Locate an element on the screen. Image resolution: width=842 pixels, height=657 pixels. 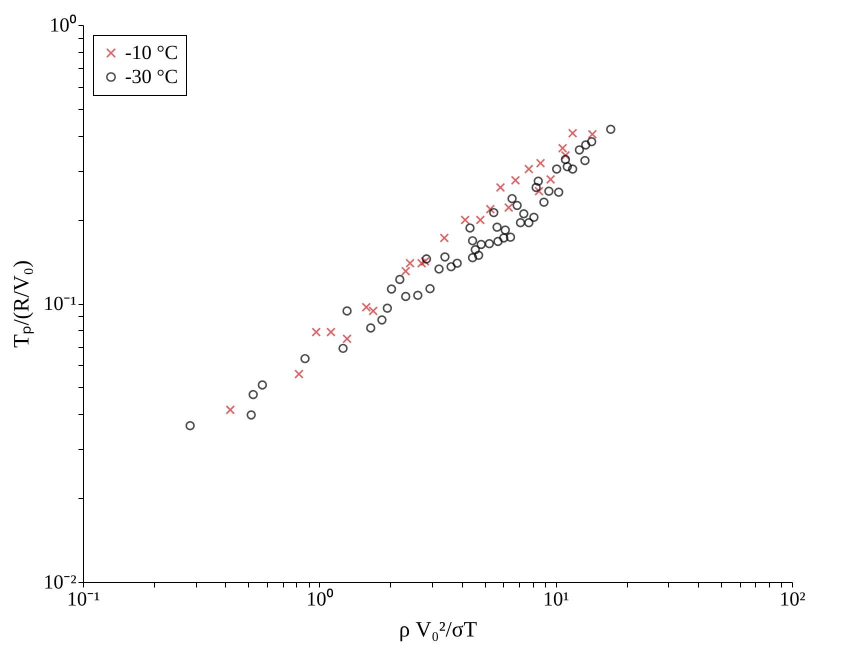
legend-label: -30 °C is located at coordinates (151, 77).